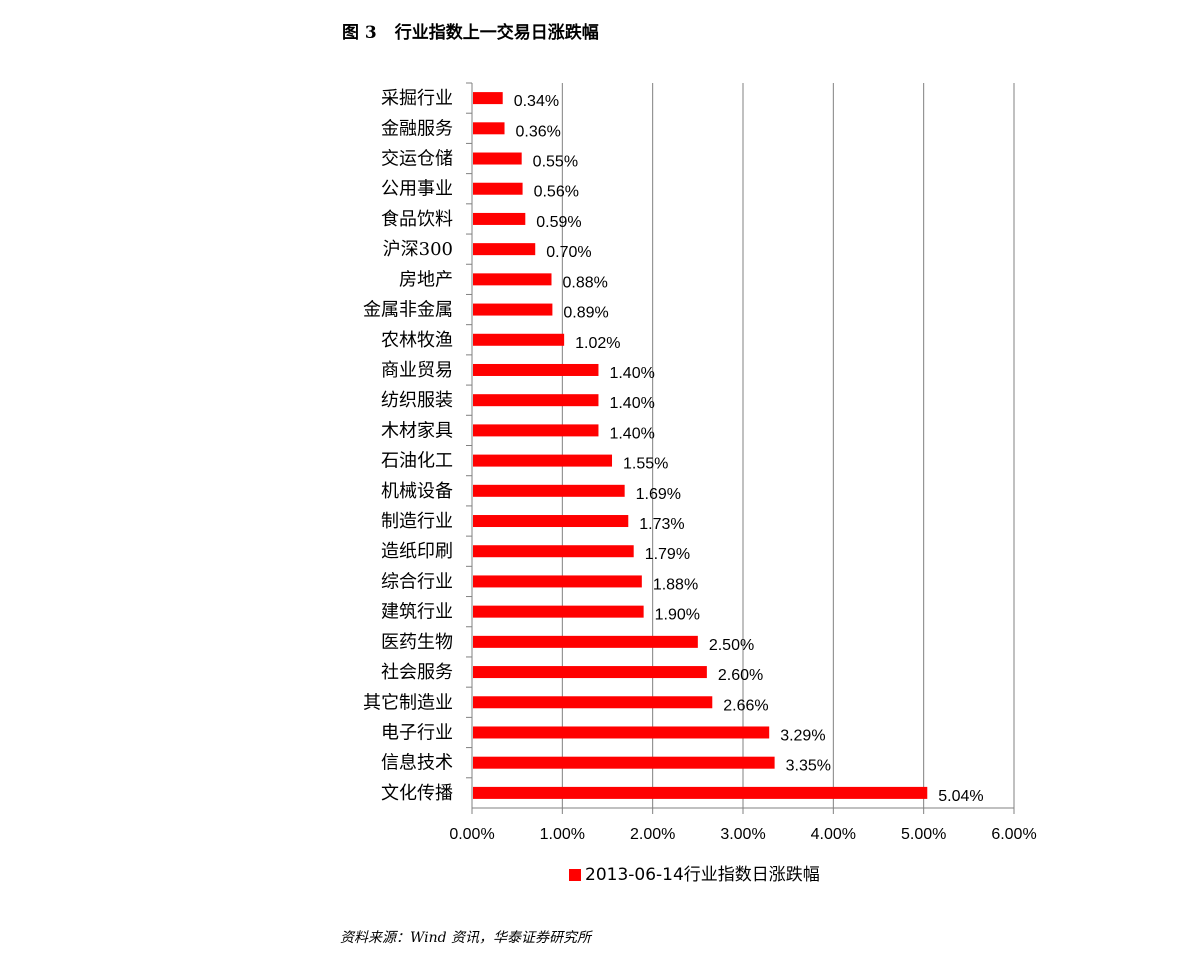  Describe the element at coordinates (417, 793) in the screenshot. I see `category-label: 文化传播` at that location.